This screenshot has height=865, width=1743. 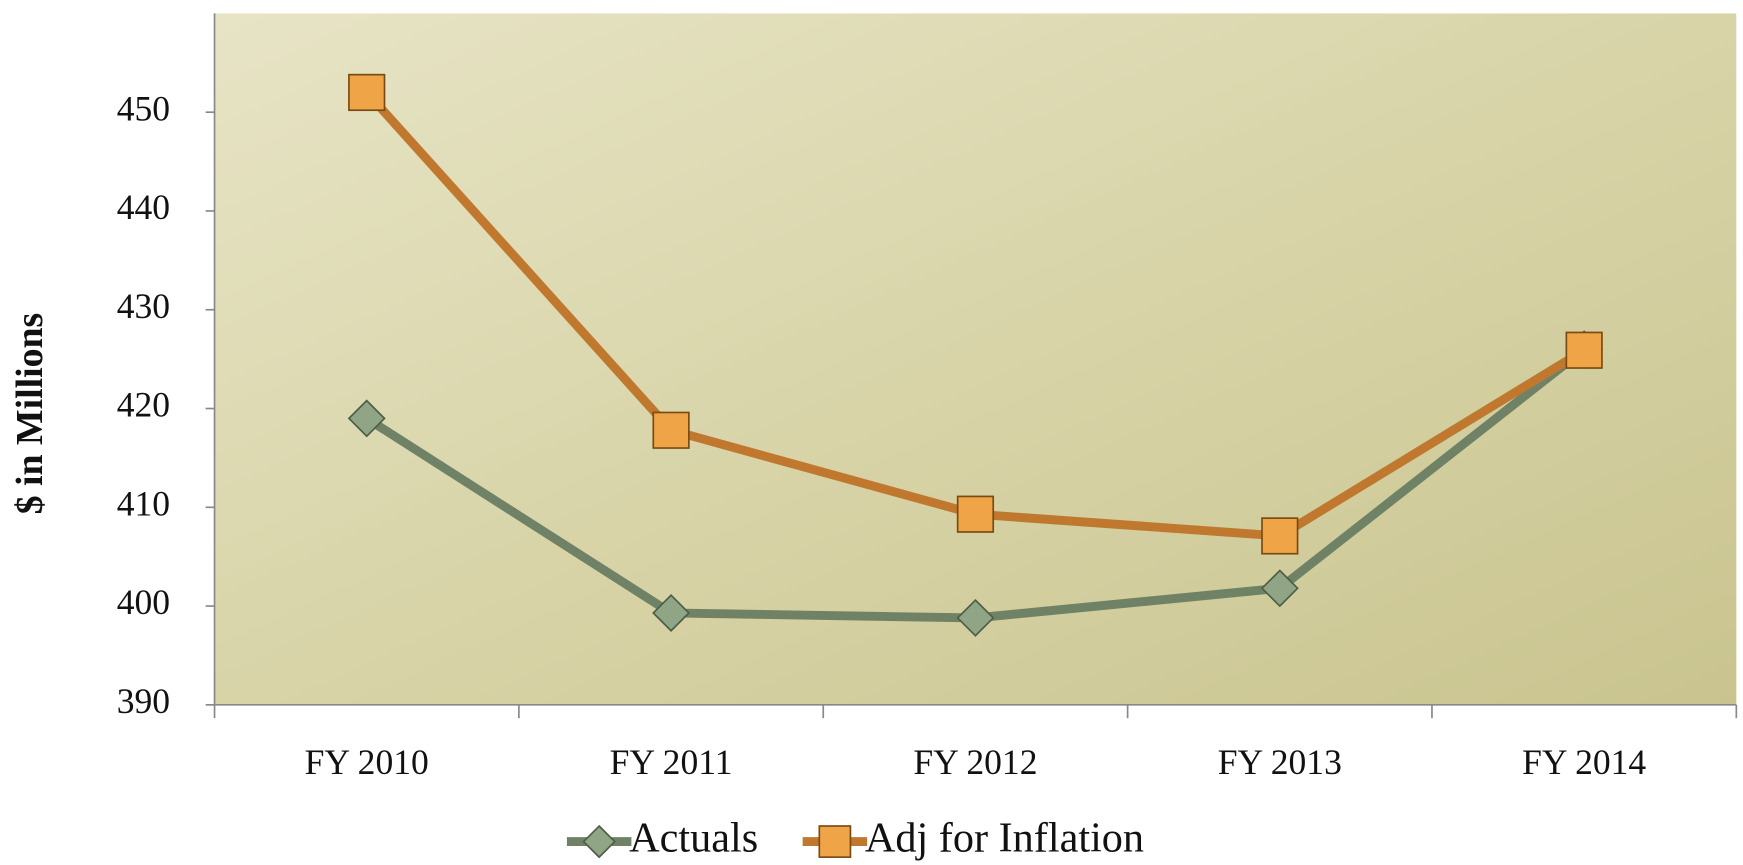 What do you see at coordinates (143, 602) in the screenshot?
I see `y-tick-label: 400` at bounding box center [143, 602].